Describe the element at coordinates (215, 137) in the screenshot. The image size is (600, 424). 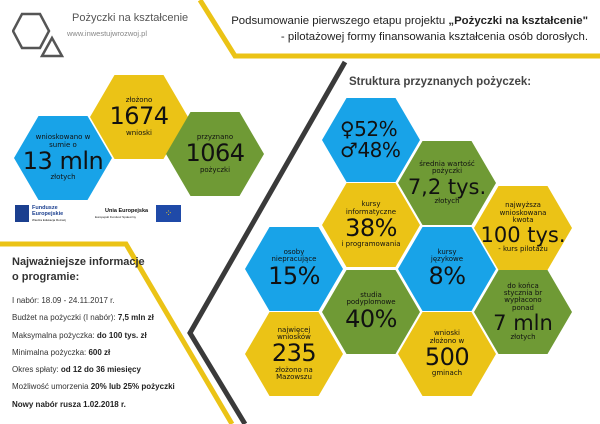
I see `hex-label: przyznano` at that location.